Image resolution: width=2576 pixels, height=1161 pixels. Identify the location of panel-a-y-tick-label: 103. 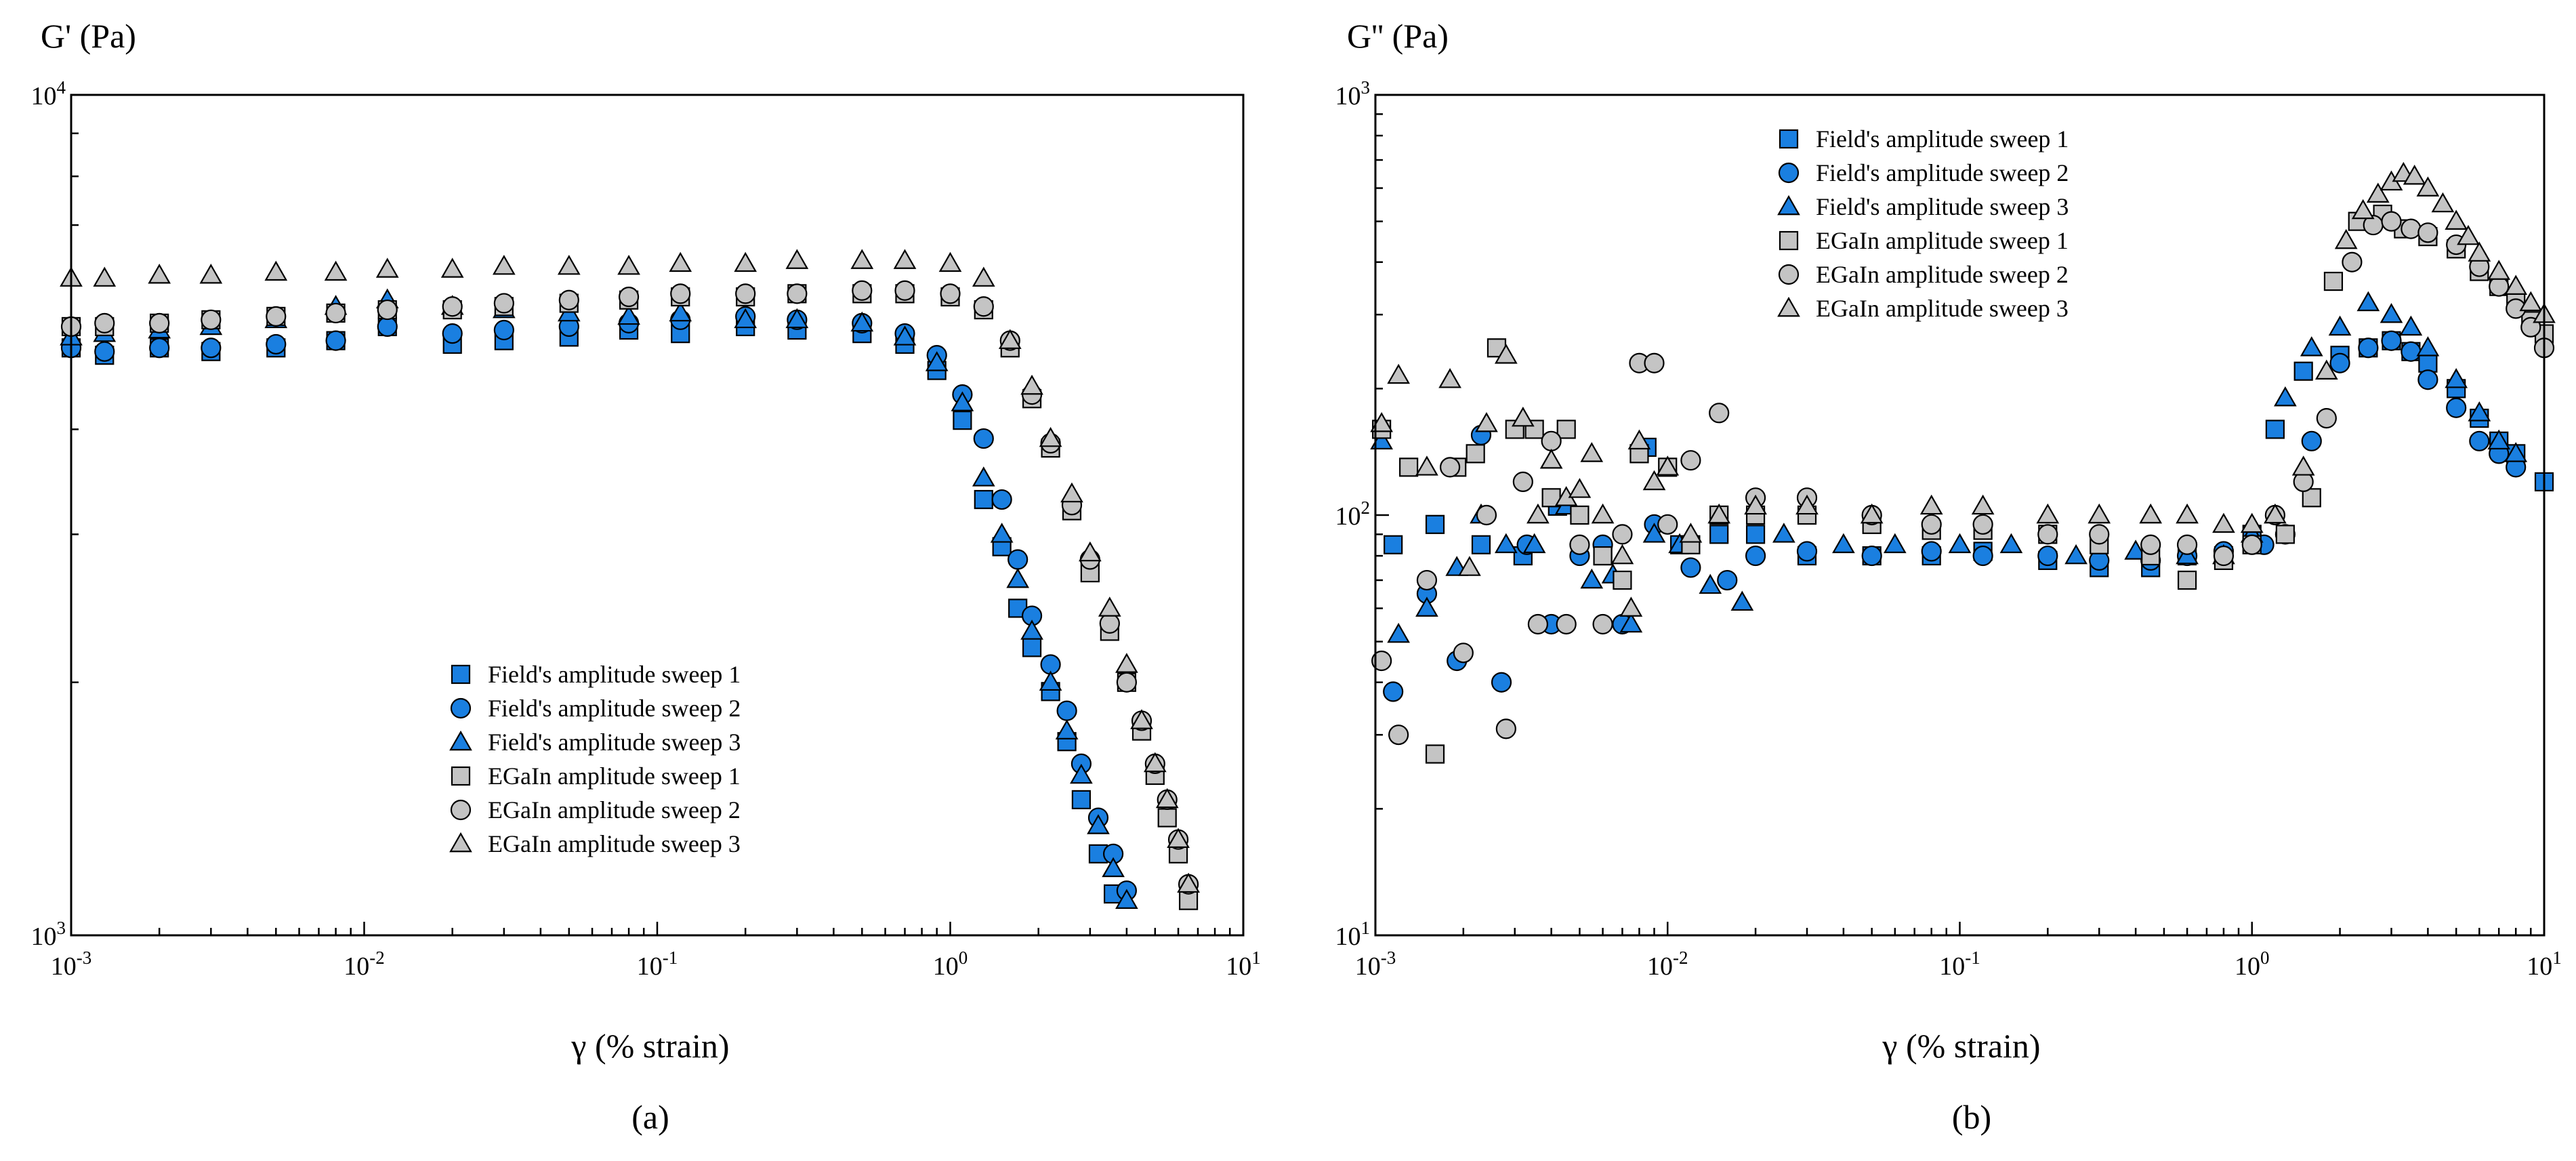
(48, 934).